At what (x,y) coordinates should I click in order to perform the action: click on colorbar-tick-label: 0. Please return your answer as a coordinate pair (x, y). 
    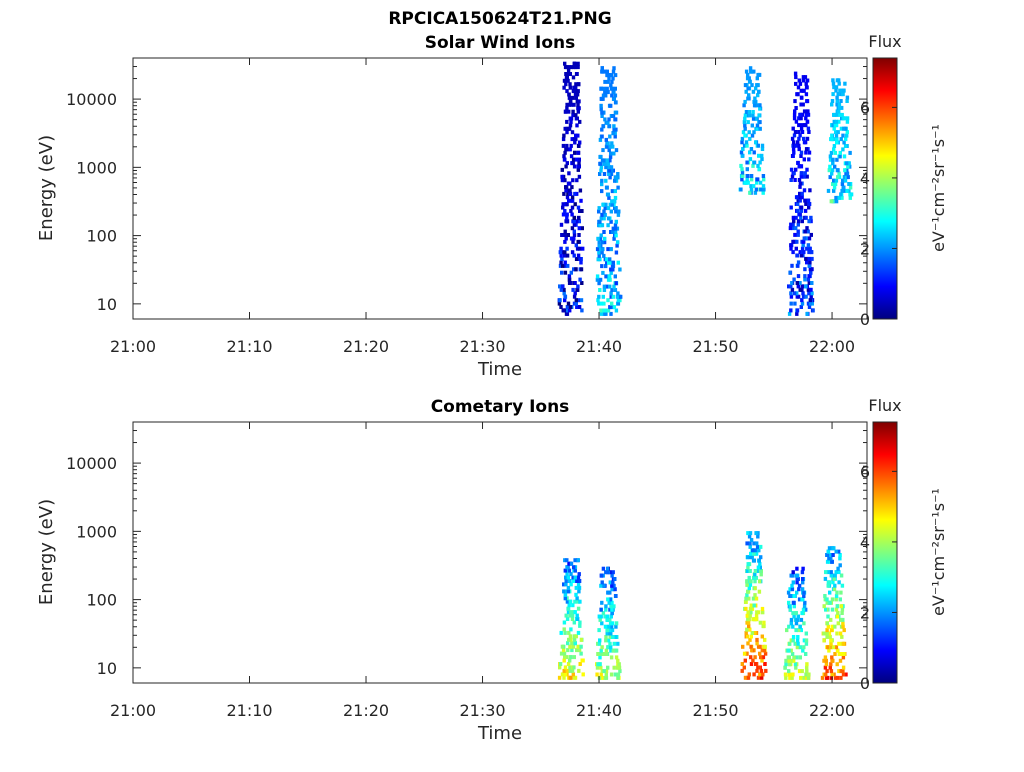
    Looking at the image, I should click on (865, 683).